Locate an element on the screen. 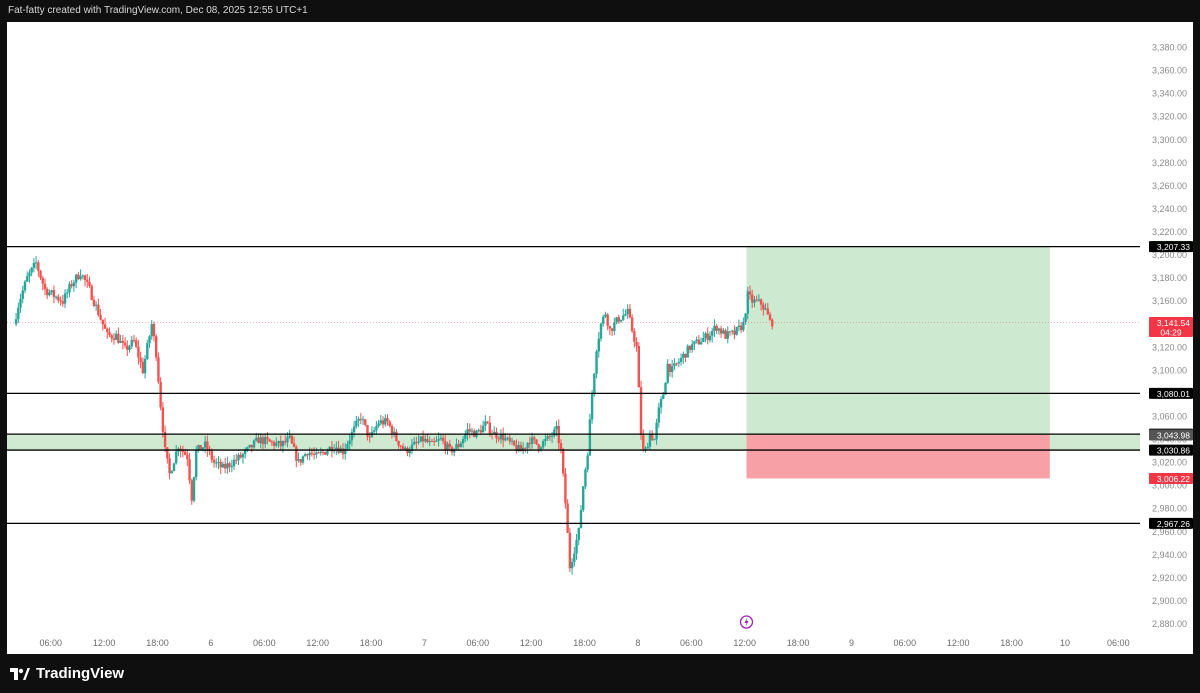 Image resolution: width=1200 pixels, height=693 pixels. x-tick-label: 7 is located at coordinates (424, 643).